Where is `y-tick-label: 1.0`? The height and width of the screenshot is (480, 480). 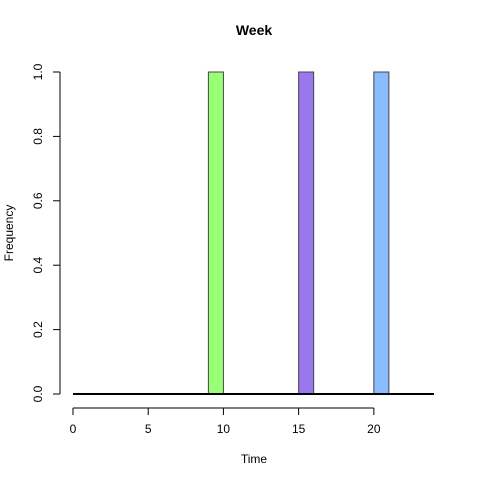
y-tick-label: 1.0 is located at coordinates (38, 71).